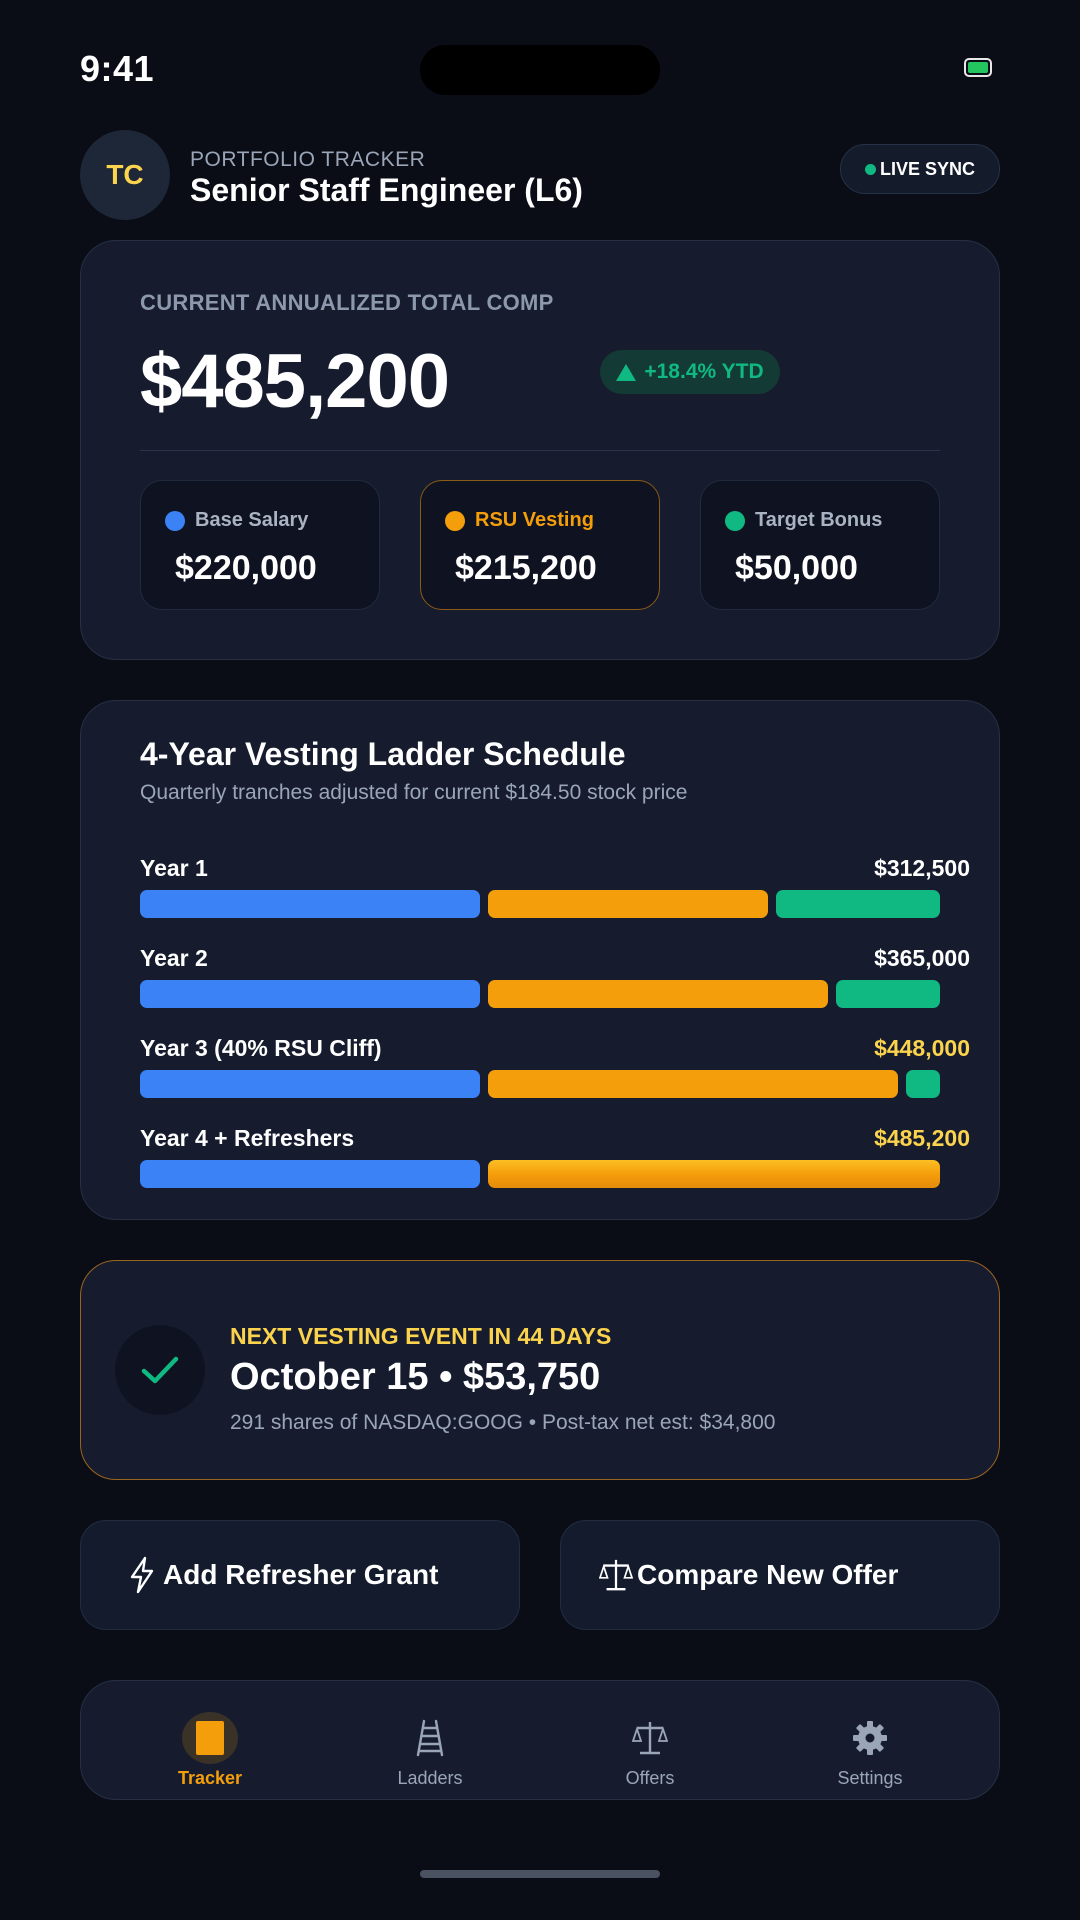 The height and width of the screenshot is (1920, 1080). What do you see at coordinates (820, 545) in the screenshot?
I see `tile-target-bonus: Target Bonus $50,000` at bounding box center [820, 545].